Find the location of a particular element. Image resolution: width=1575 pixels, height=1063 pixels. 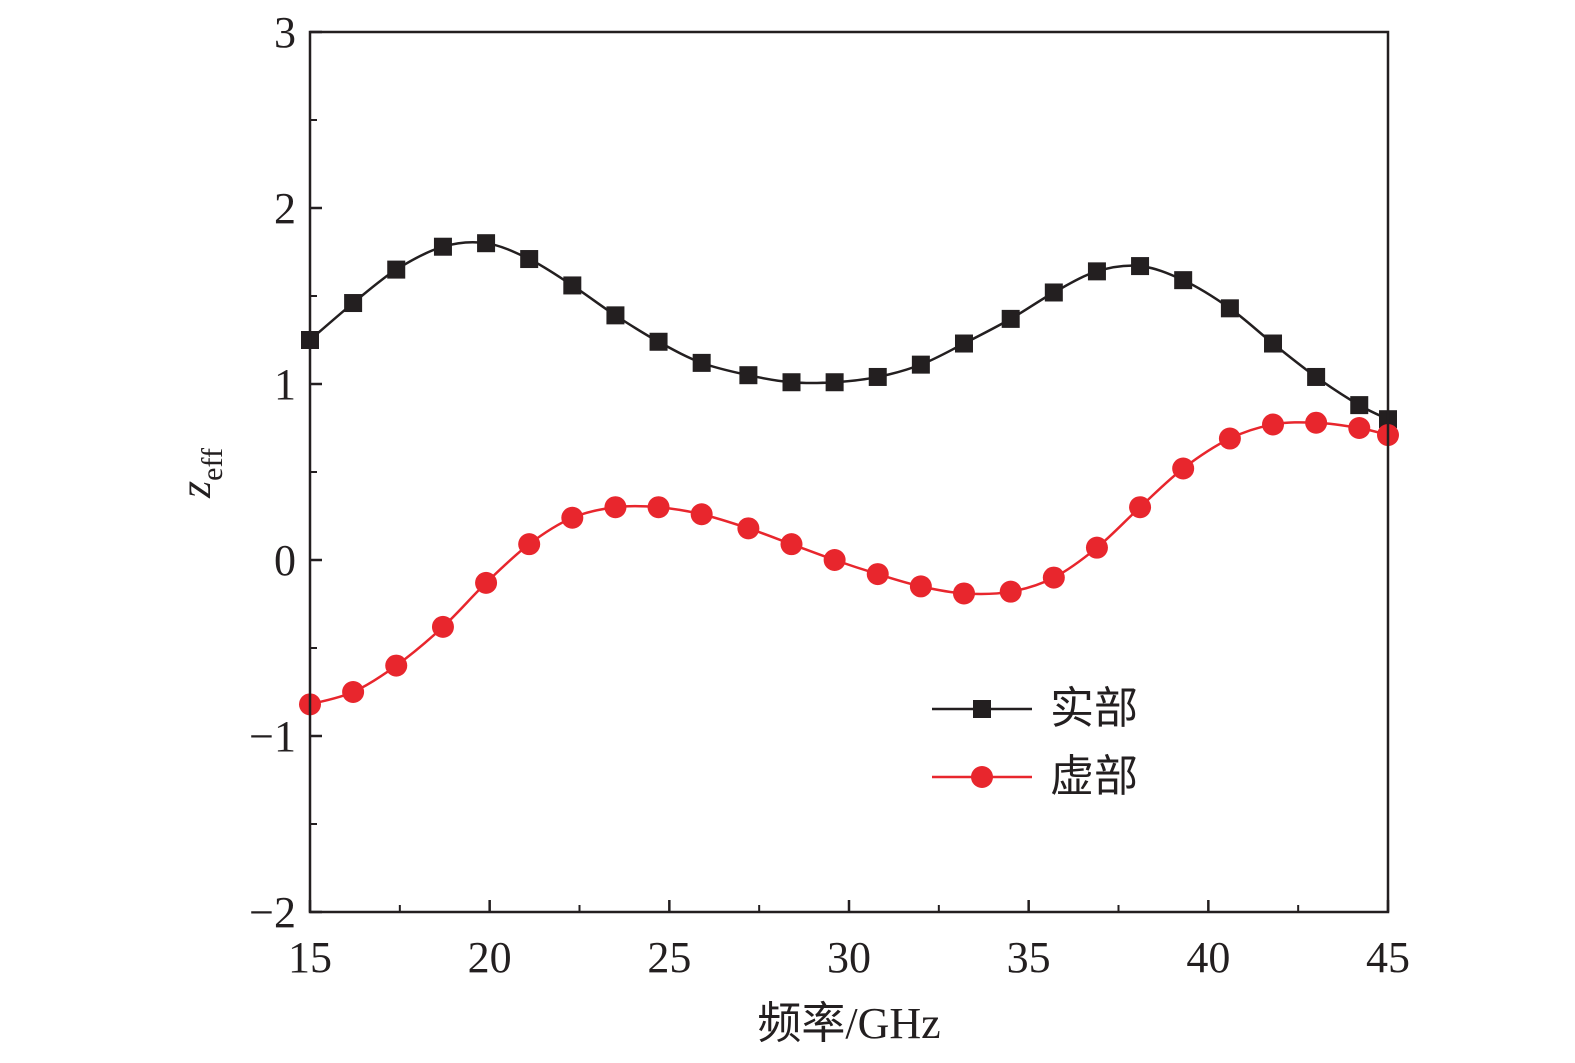

x-tick-label: 25 is located at coordinates (669, 957).